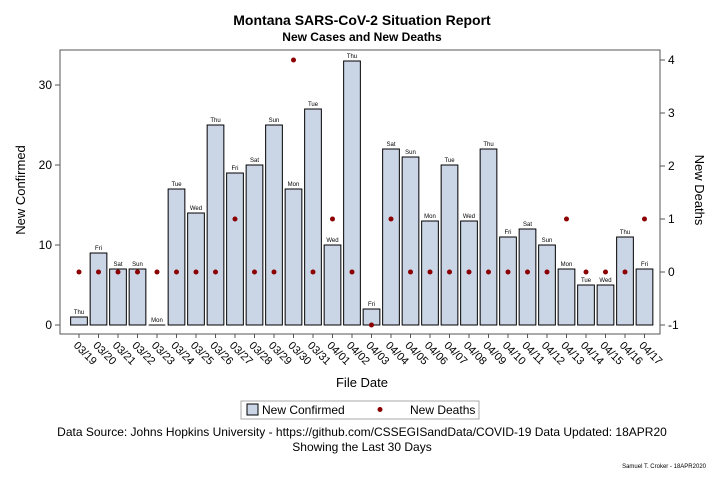 The height and width of the screenshot is (485, 720). I want to click on legend: New Confirmed New Deaths, so click(360, 410).